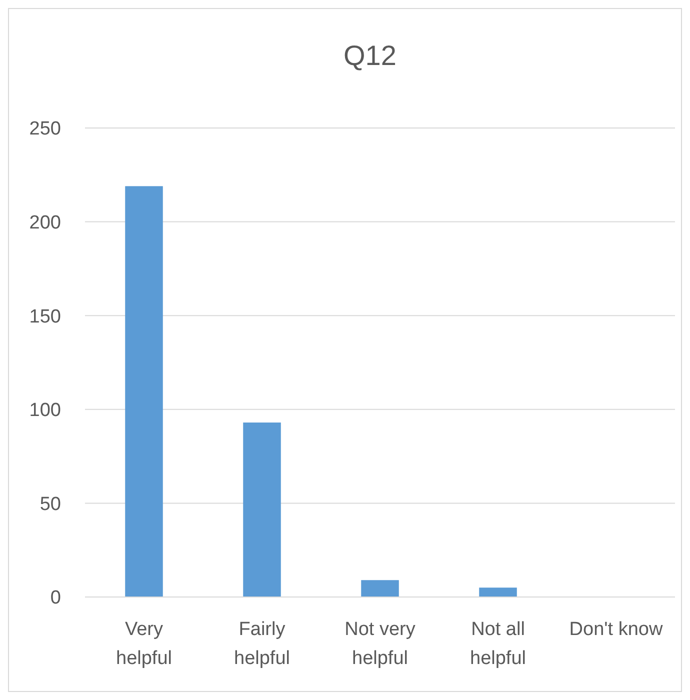  I want to click on x-tick-label: Very helpful, so click(144, 644).